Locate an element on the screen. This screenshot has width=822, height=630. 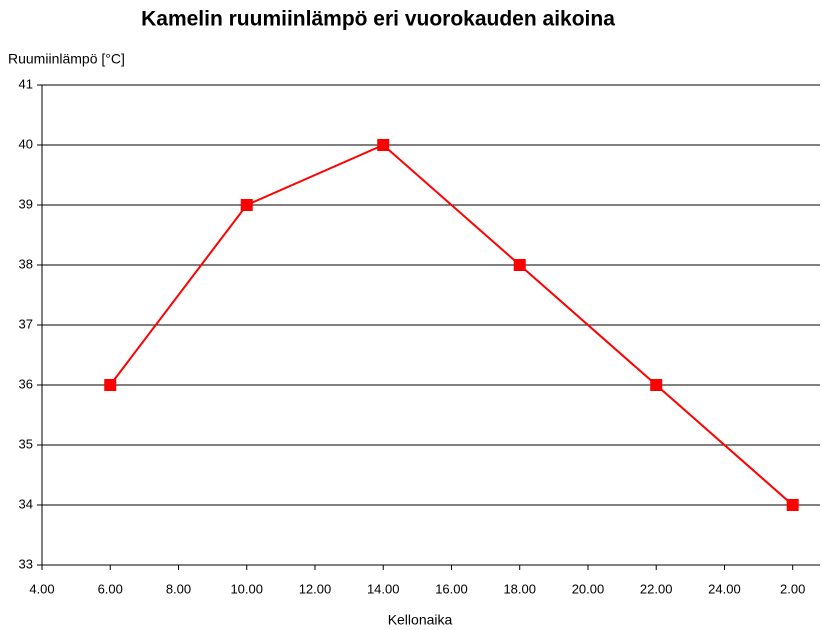
y-tick-label: 38 is located at coordinates (26, 263).